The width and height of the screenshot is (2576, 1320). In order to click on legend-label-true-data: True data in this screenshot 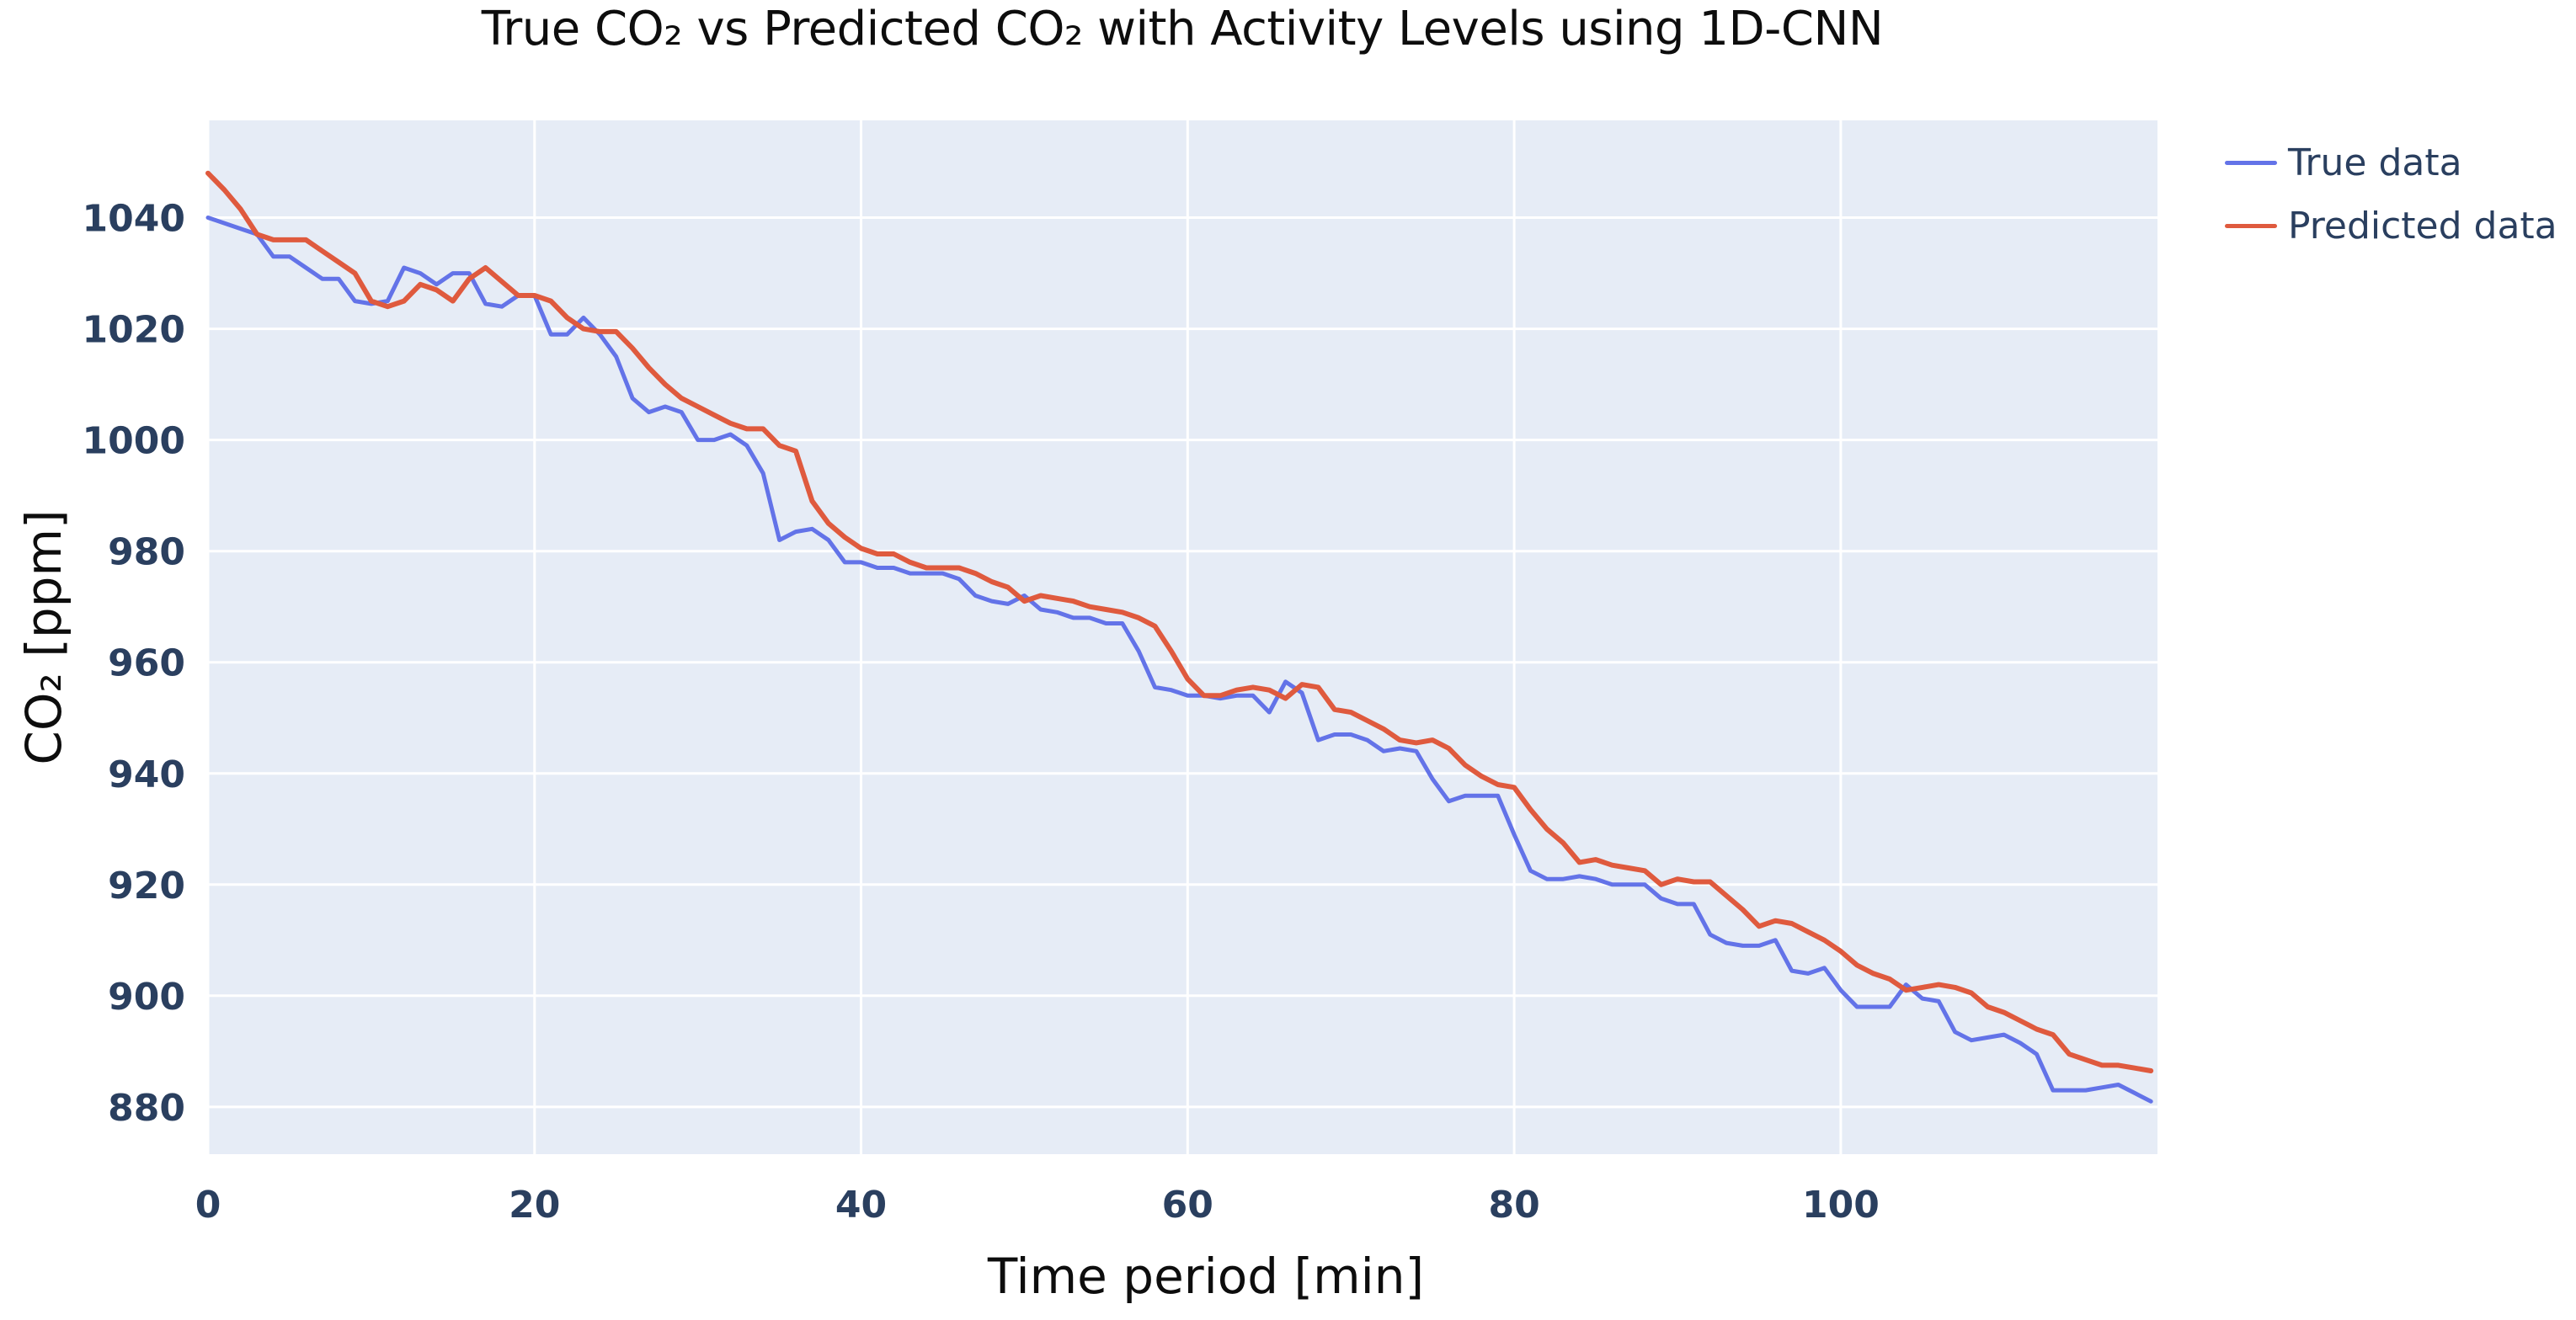, I will do `click(2375, 163)`.